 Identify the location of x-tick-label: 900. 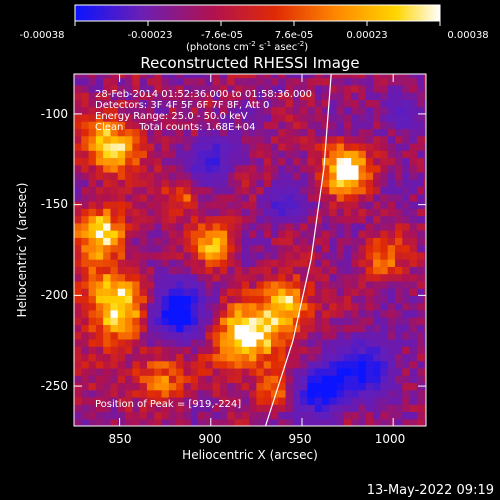
(210, 439).